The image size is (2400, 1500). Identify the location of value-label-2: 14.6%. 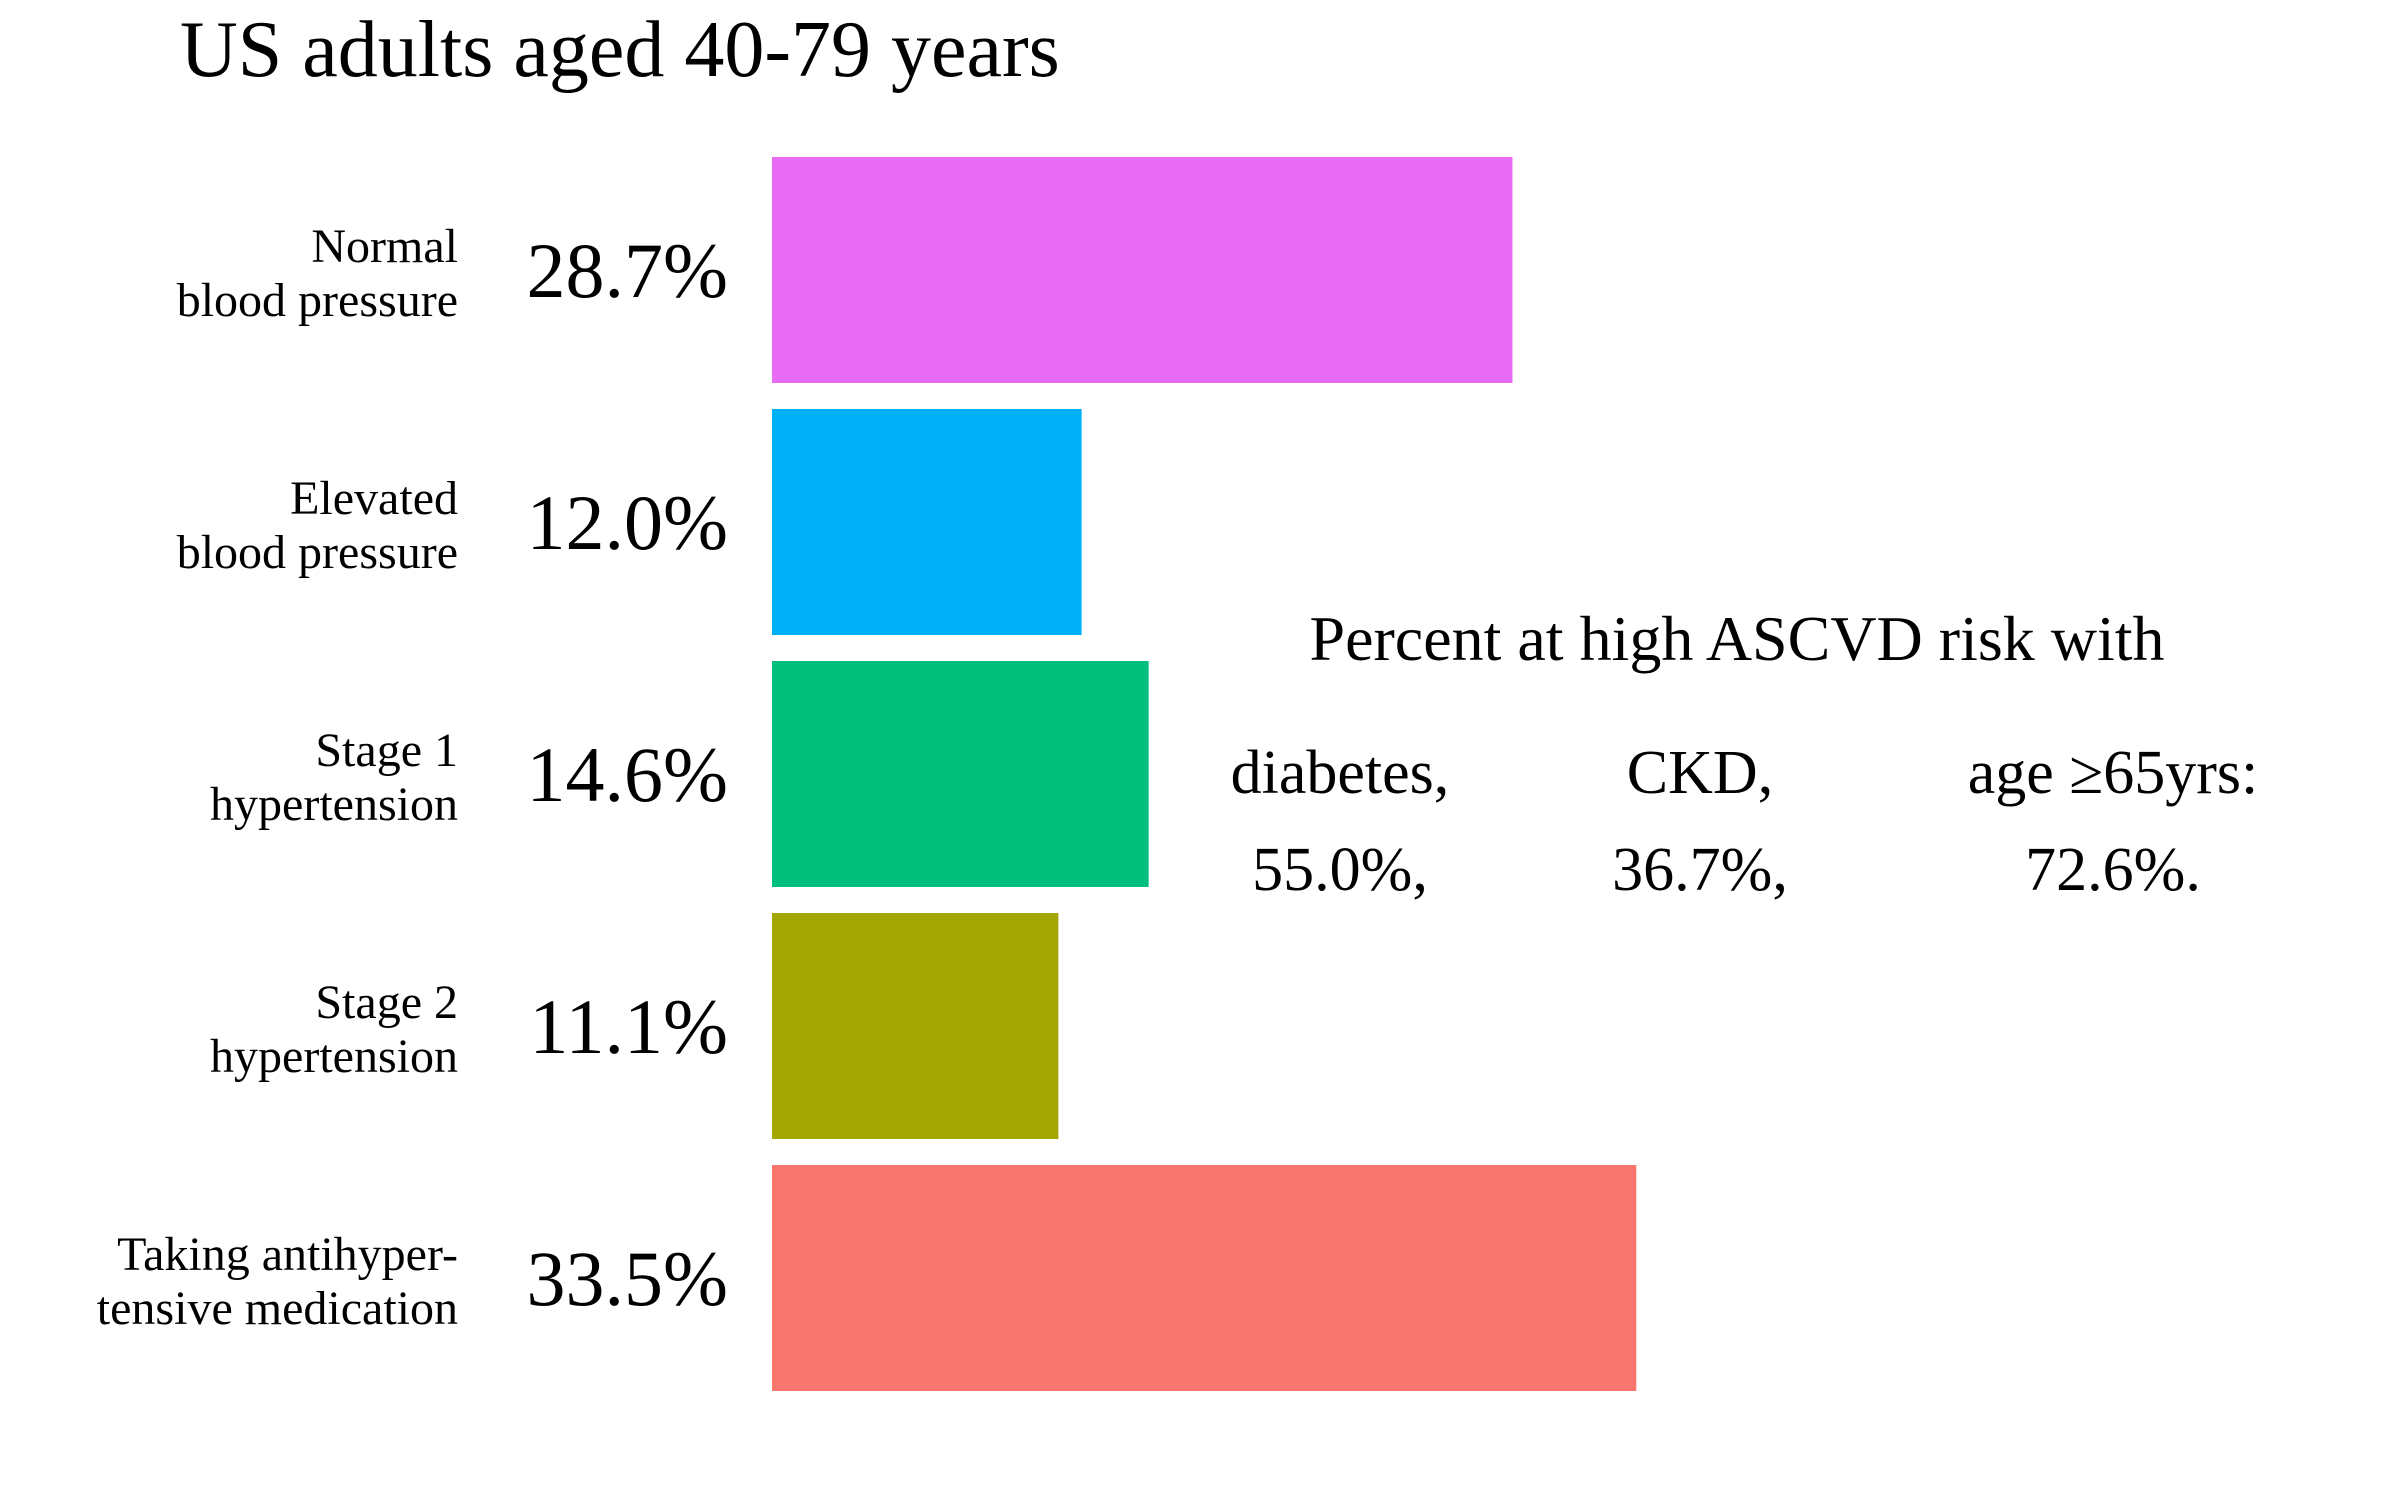
(627, 774).